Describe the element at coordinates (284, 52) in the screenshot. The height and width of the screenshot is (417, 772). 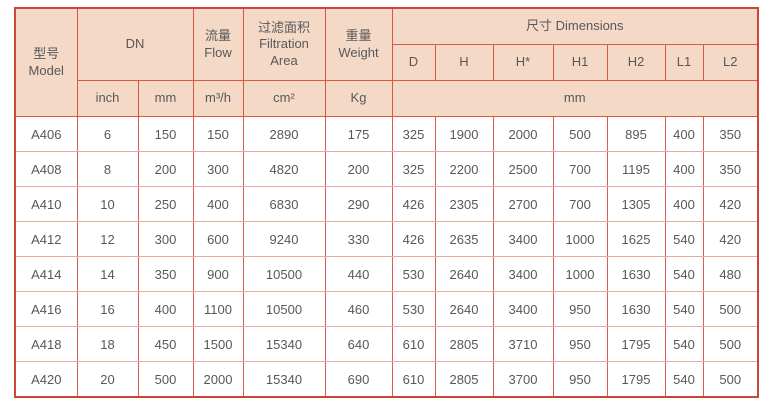
I see `col-header-filtration-en: Filtration Area` at that location.